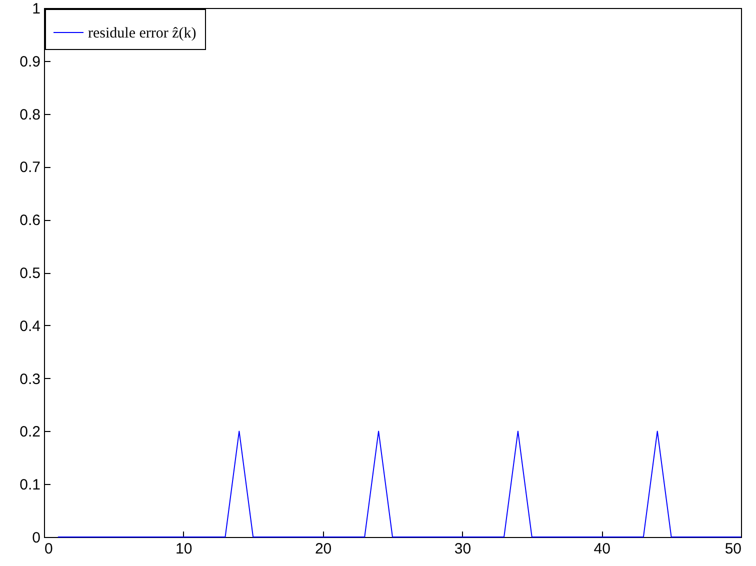  What do you see at coordinates (184, 549) in the screenshot?
I see `x-tick-label: 10` at bounding box center [184, 549].